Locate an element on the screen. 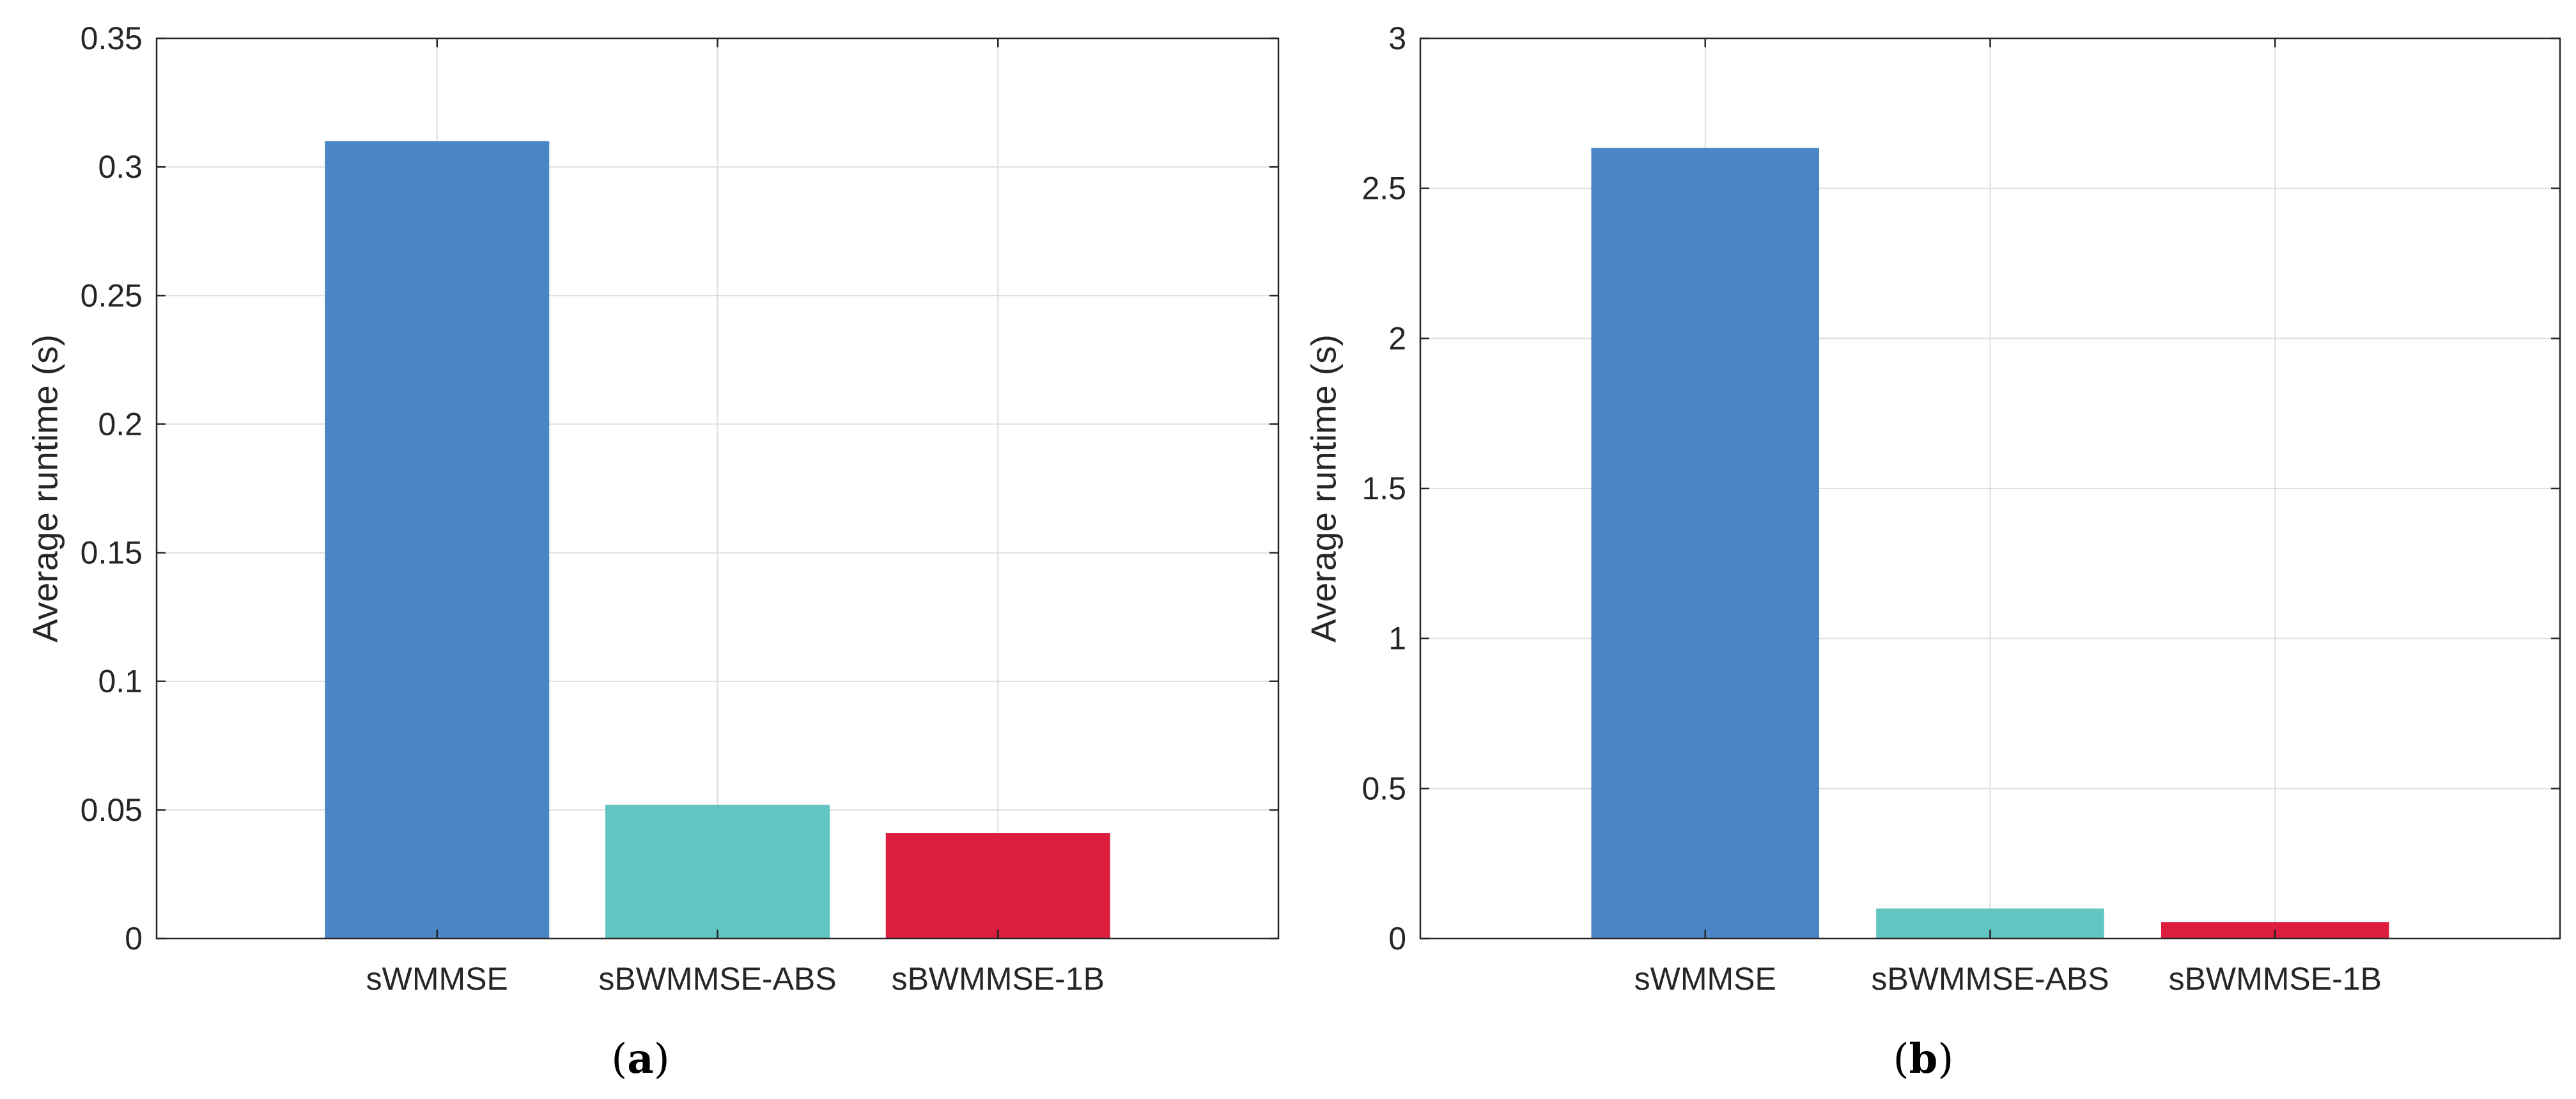 This screenshot has width=2576, height=1099. y-tick-label: 0.5 is located at coordinates (1384, 788).